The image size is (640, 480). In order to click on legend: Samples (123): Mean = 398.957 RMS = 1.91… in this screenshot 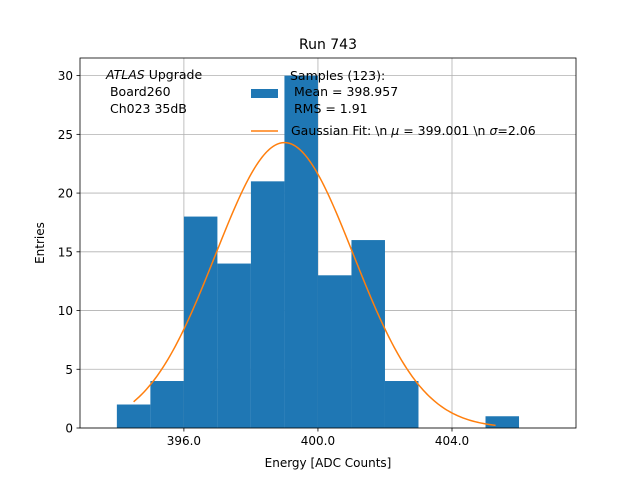, I will do `click(393, 103)`.